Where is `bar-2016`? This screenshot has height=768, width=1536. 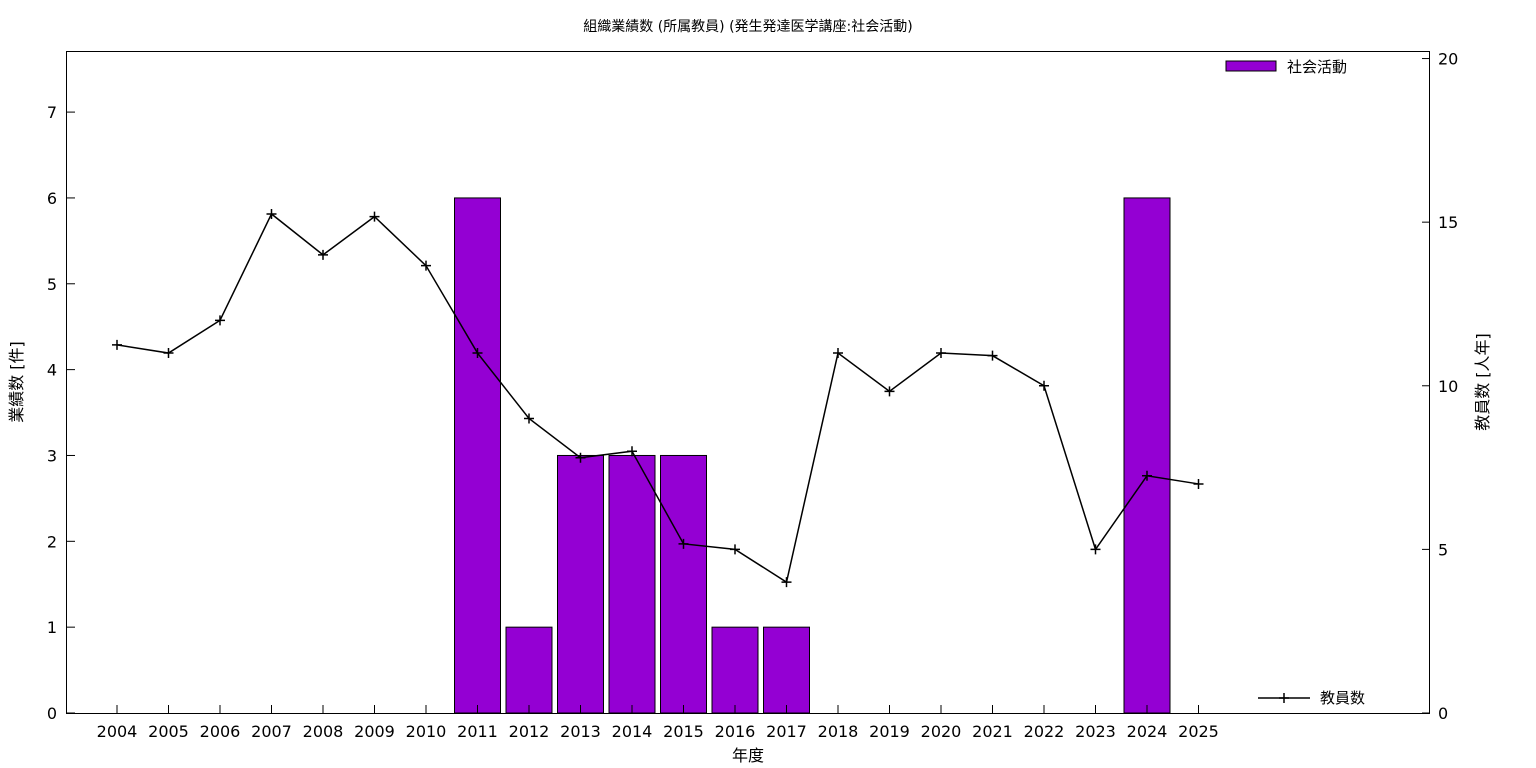 bar-2016 is located at coordinates (735, 670).